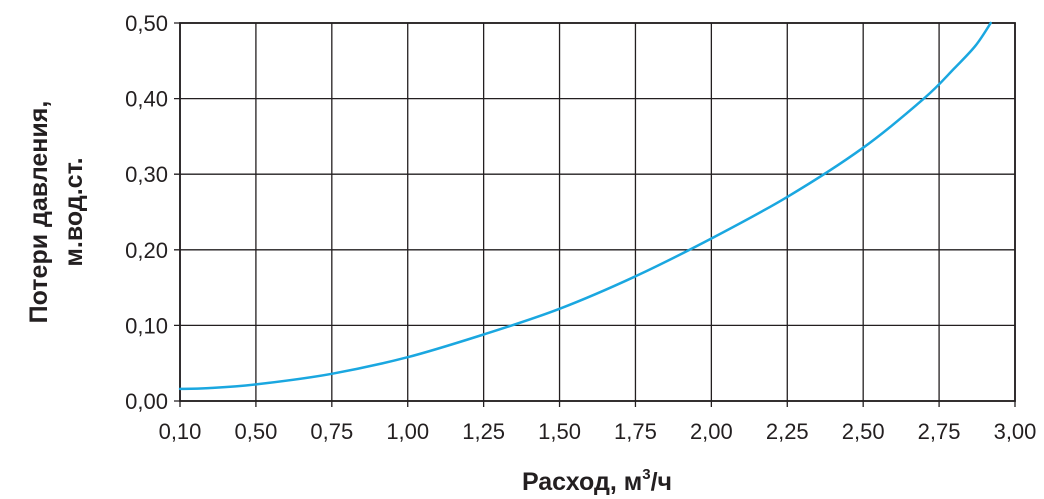  What do you see at coordinates (146, 23) in the screenshot?
I see `y-tick-label: 0,50` at bounding box center [146, 23].